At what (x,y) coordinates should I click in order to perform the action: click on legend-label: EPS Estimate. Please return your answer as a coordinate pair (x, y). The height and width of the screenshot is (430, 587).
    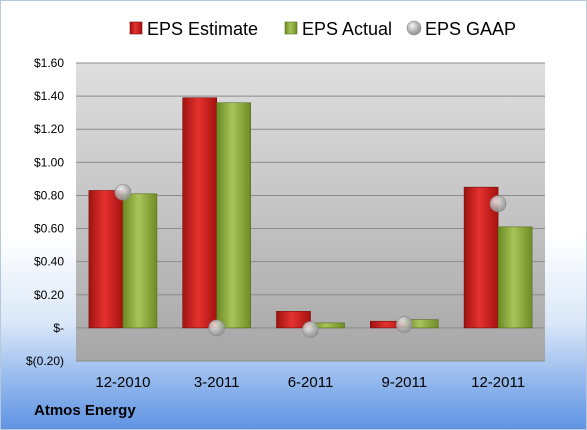
    Looking at the image, I should click on (202, 29).